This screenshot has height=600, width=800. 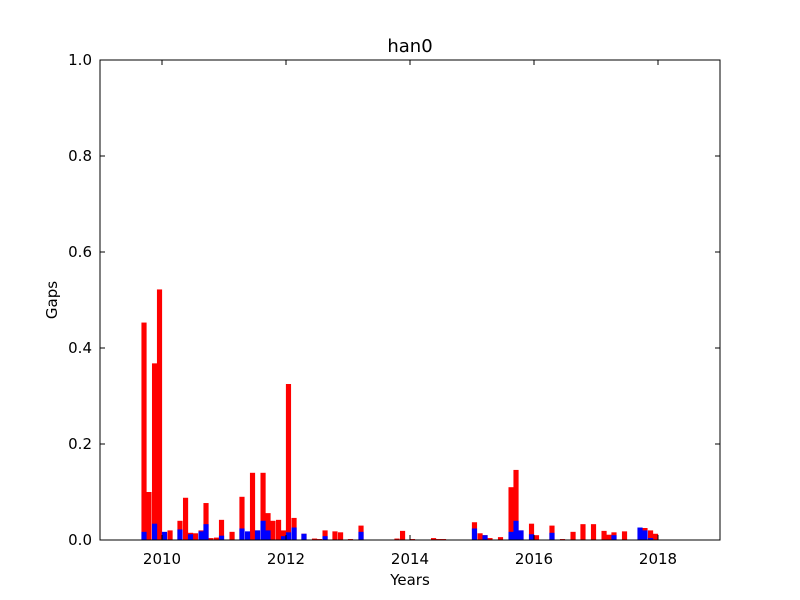 I want to click on y-tick-label: 0.4, so click(x=80, y=348).